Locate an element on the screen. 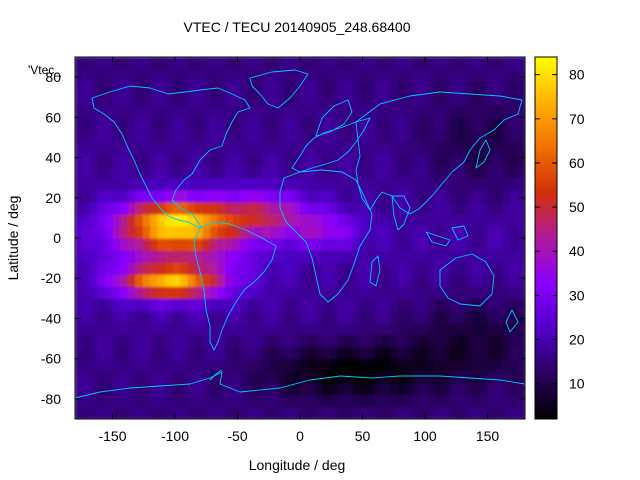 The width and height of the screenshot is (640, 480). x-tick-label: 100 is located at coordinates (425, 436).